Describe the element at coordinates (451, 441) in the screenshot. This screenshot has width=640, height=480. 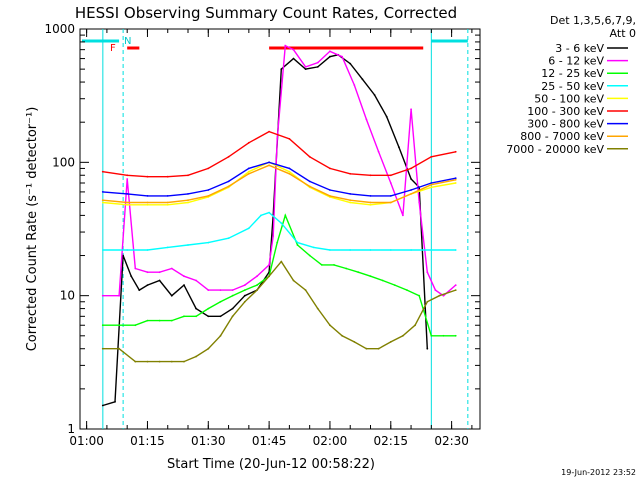
I see `x-tick-label: 02:30` at that location.